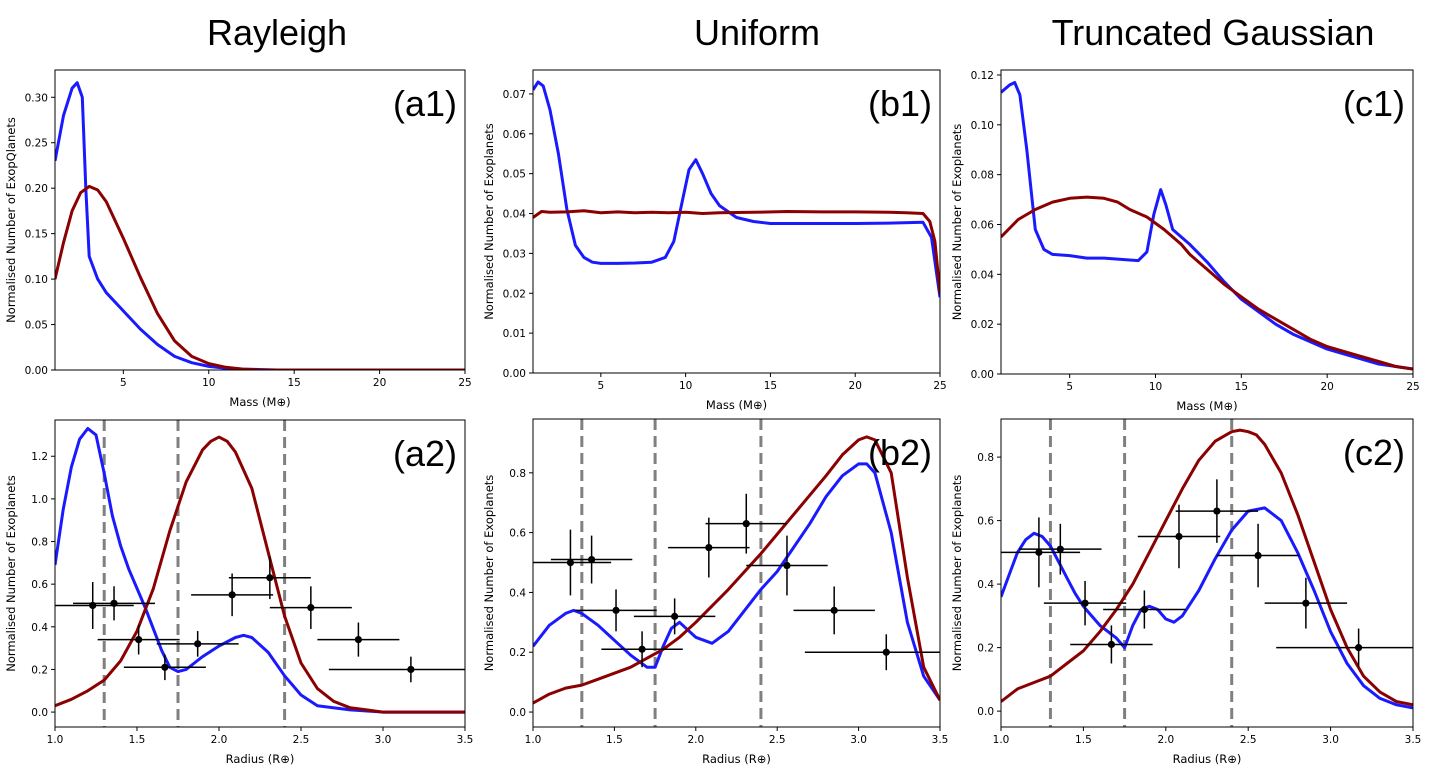 This screenshot has width=1431, height=770. What do you see at coordinates (36, 371) in the screenshot?
I see `y-tick-label: 0.00` at bounding box center [36, 371].